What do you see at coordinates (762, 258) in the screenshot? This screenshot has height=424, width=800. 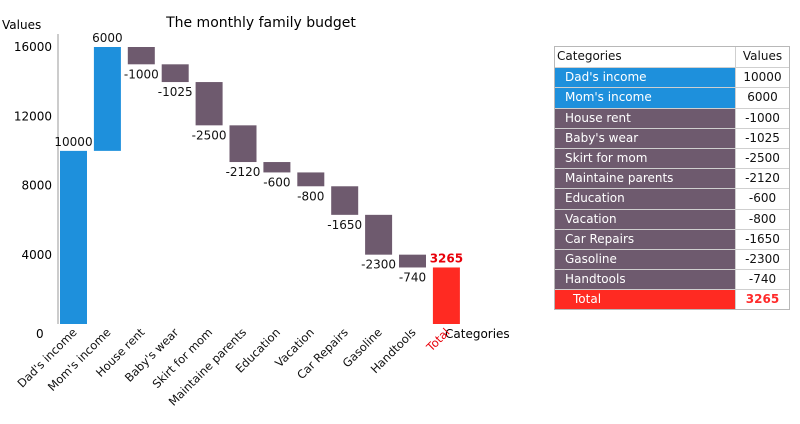 I see `table-cell-value: -2300` at bounding box center [762, 258].